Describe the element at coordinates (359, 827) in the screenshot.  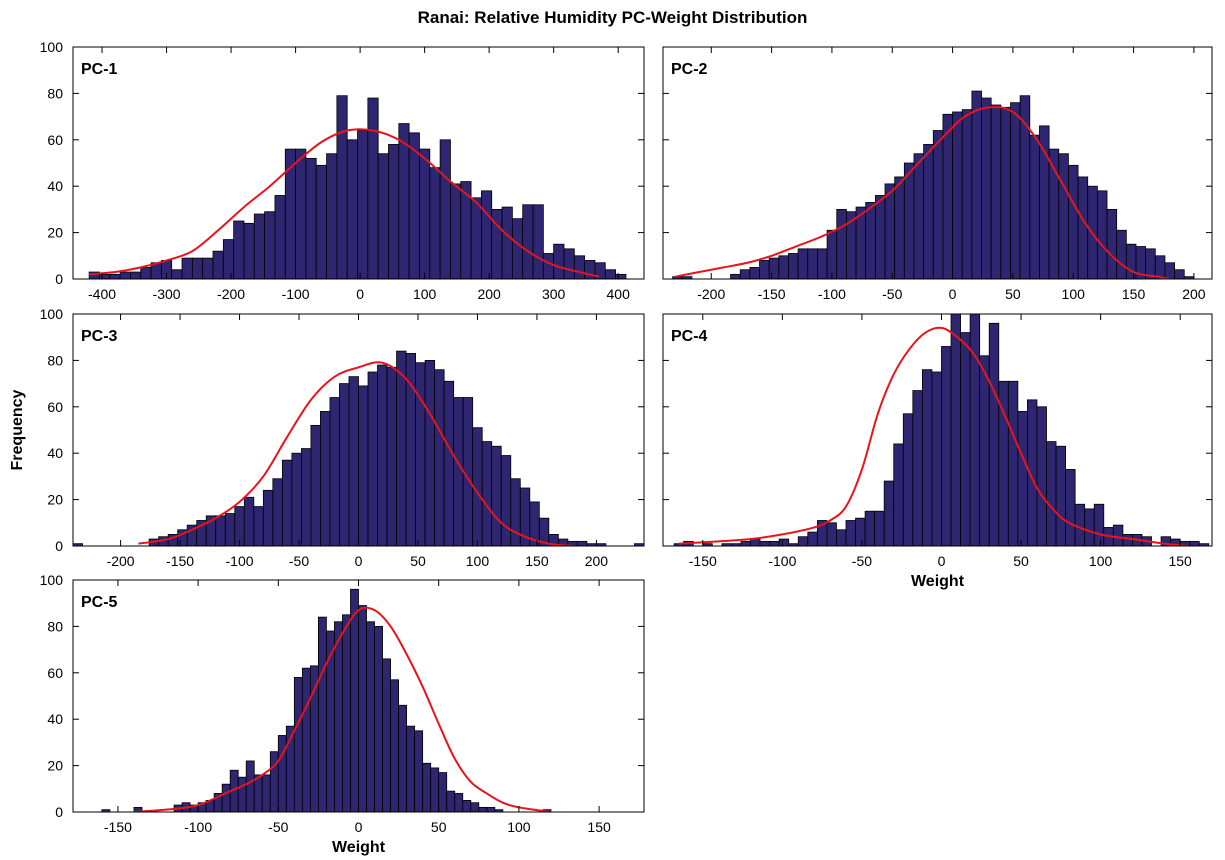
I see `x-tick-label: 0` at that location.